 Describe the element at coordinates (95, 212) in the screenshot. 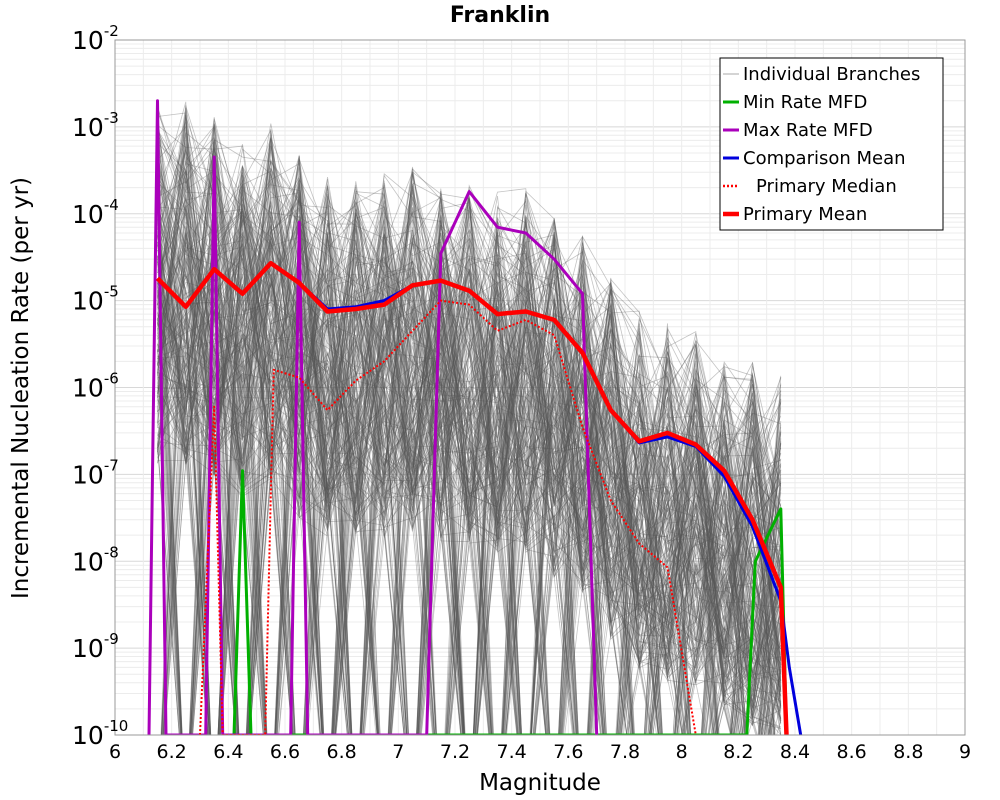

I see `y-tick-label: 10⁻⁴` at that location.